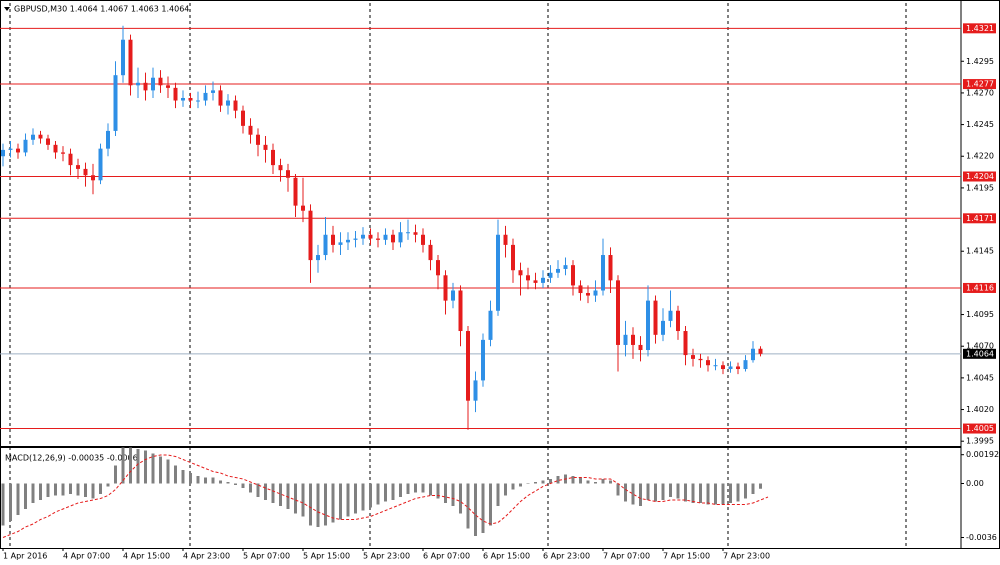 The height and width of the screenshot is (565, 1000). I want to click on y-tick-label: 1.4295, so click(980, 61).